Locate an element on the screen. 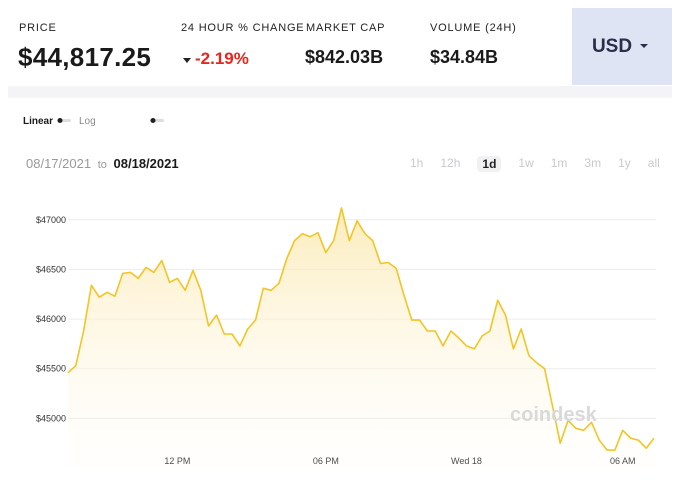 Image resolution: width=680 pixels, height=500 pixels. market-cap-label: MARKET CAP is located at coordinates (346, 28).